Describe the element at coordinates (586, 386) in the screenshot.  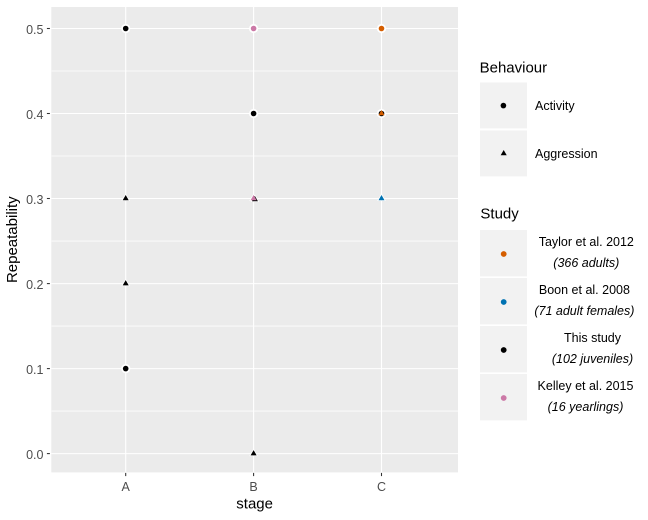
I see `svg-text: Kelley et al. 2015` at that location.